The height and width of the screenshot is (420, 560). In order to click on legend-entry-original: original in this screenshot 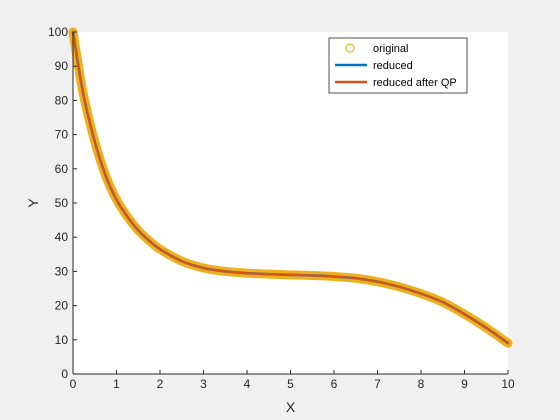, I will do `click(390, 49)`.